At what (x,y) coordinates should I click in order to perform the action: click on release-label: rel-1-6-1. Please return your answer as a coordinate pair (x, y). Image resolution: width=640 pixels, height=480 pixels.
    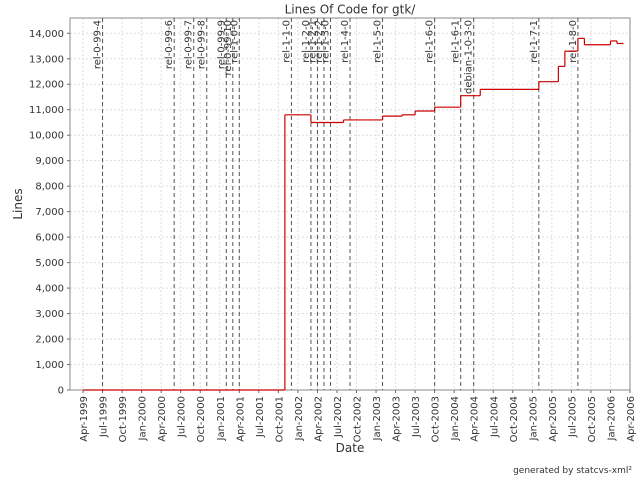
    Looking at the image, I should click on (456, 41).